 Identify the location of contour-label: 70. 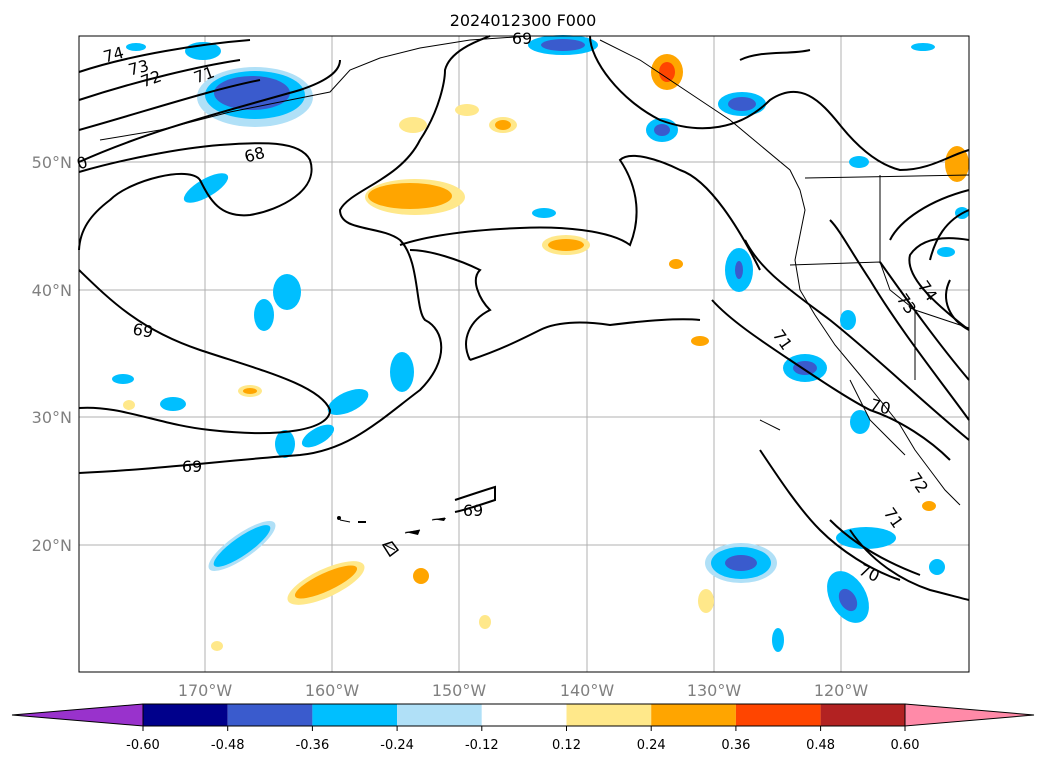
(880, 407).